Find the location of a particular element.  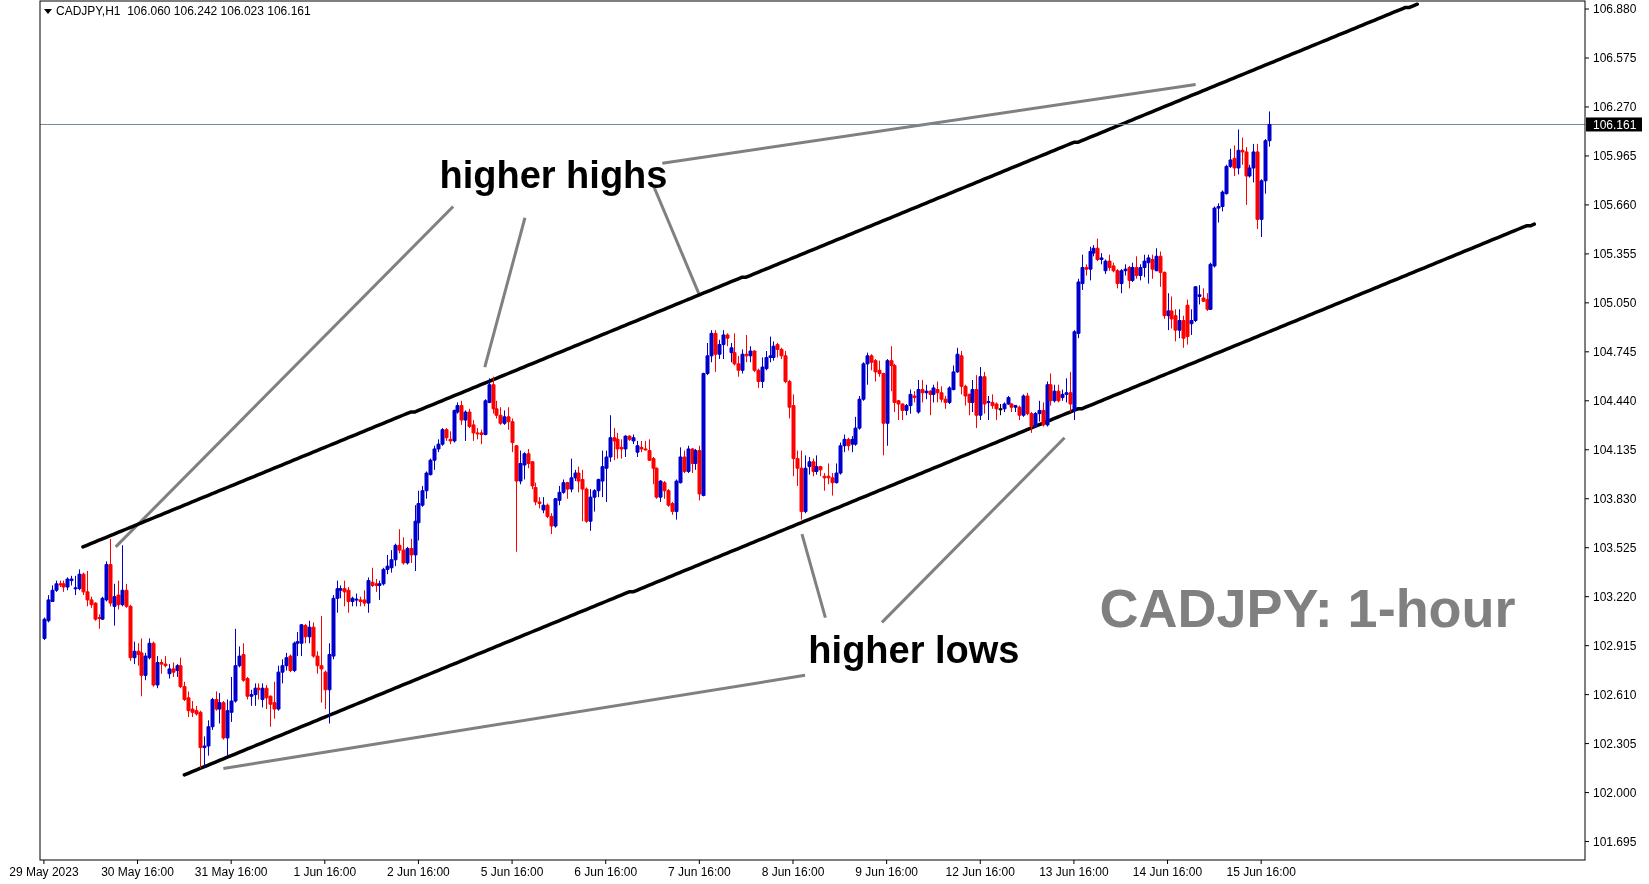

y-tick-label: 104.135 is located at coordinates (1615, 449).